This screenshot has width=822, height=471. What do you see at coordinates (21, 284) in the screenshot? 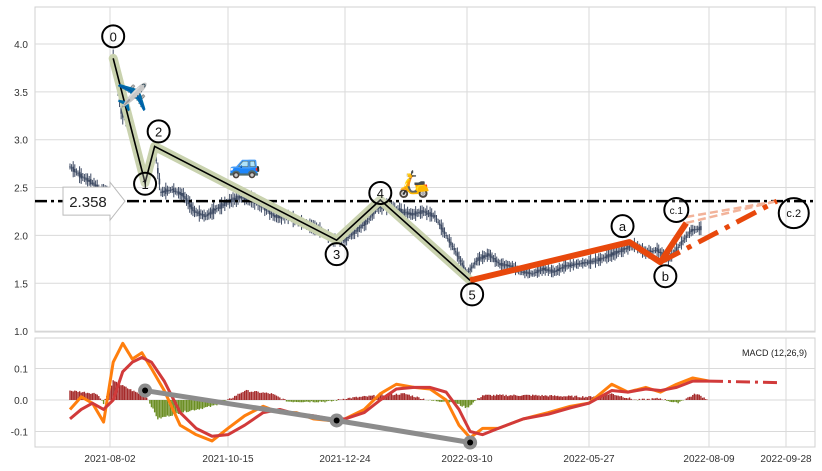
I see `y-tick-label: 1.5` at bounding box center [21, 284].